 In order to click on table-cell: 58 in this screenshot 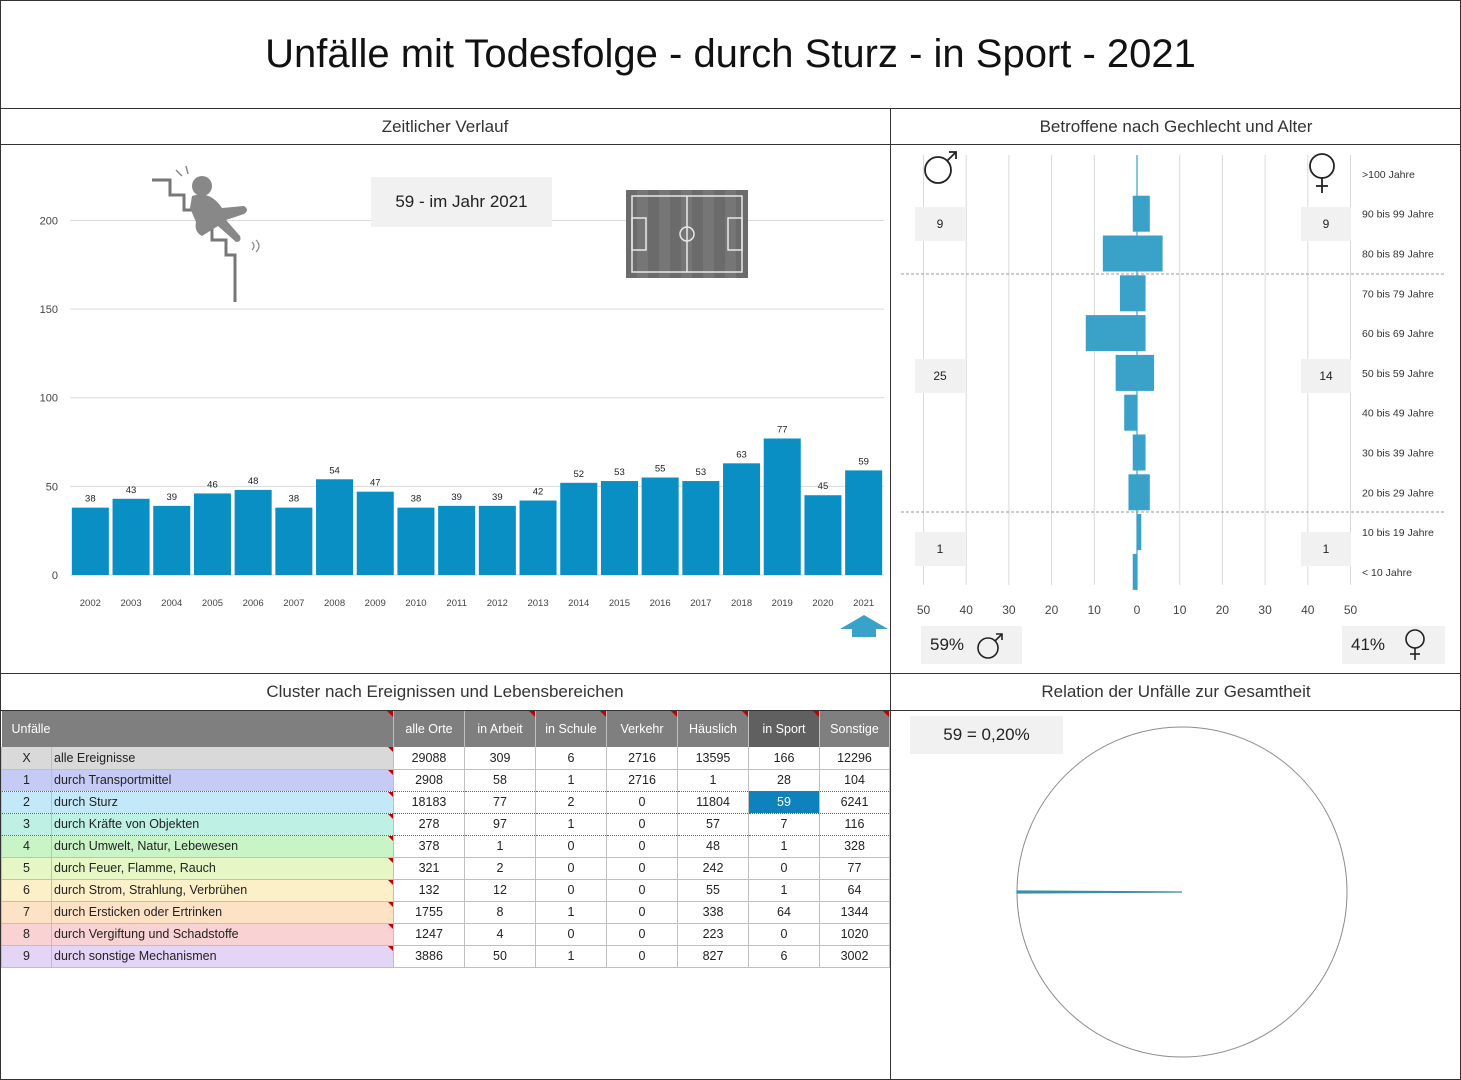, I will do `click(500, 780)`.